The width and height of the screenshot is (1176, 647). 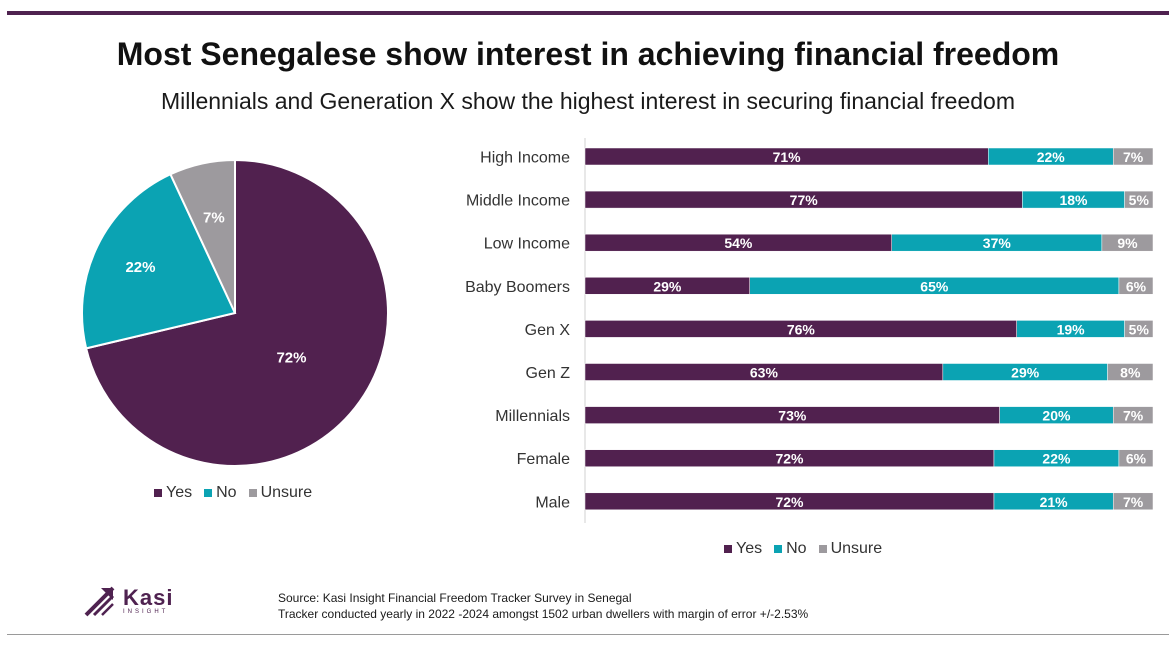 I want to click on bar-legend: Yes No Unsure, so click(x=803, y=549).